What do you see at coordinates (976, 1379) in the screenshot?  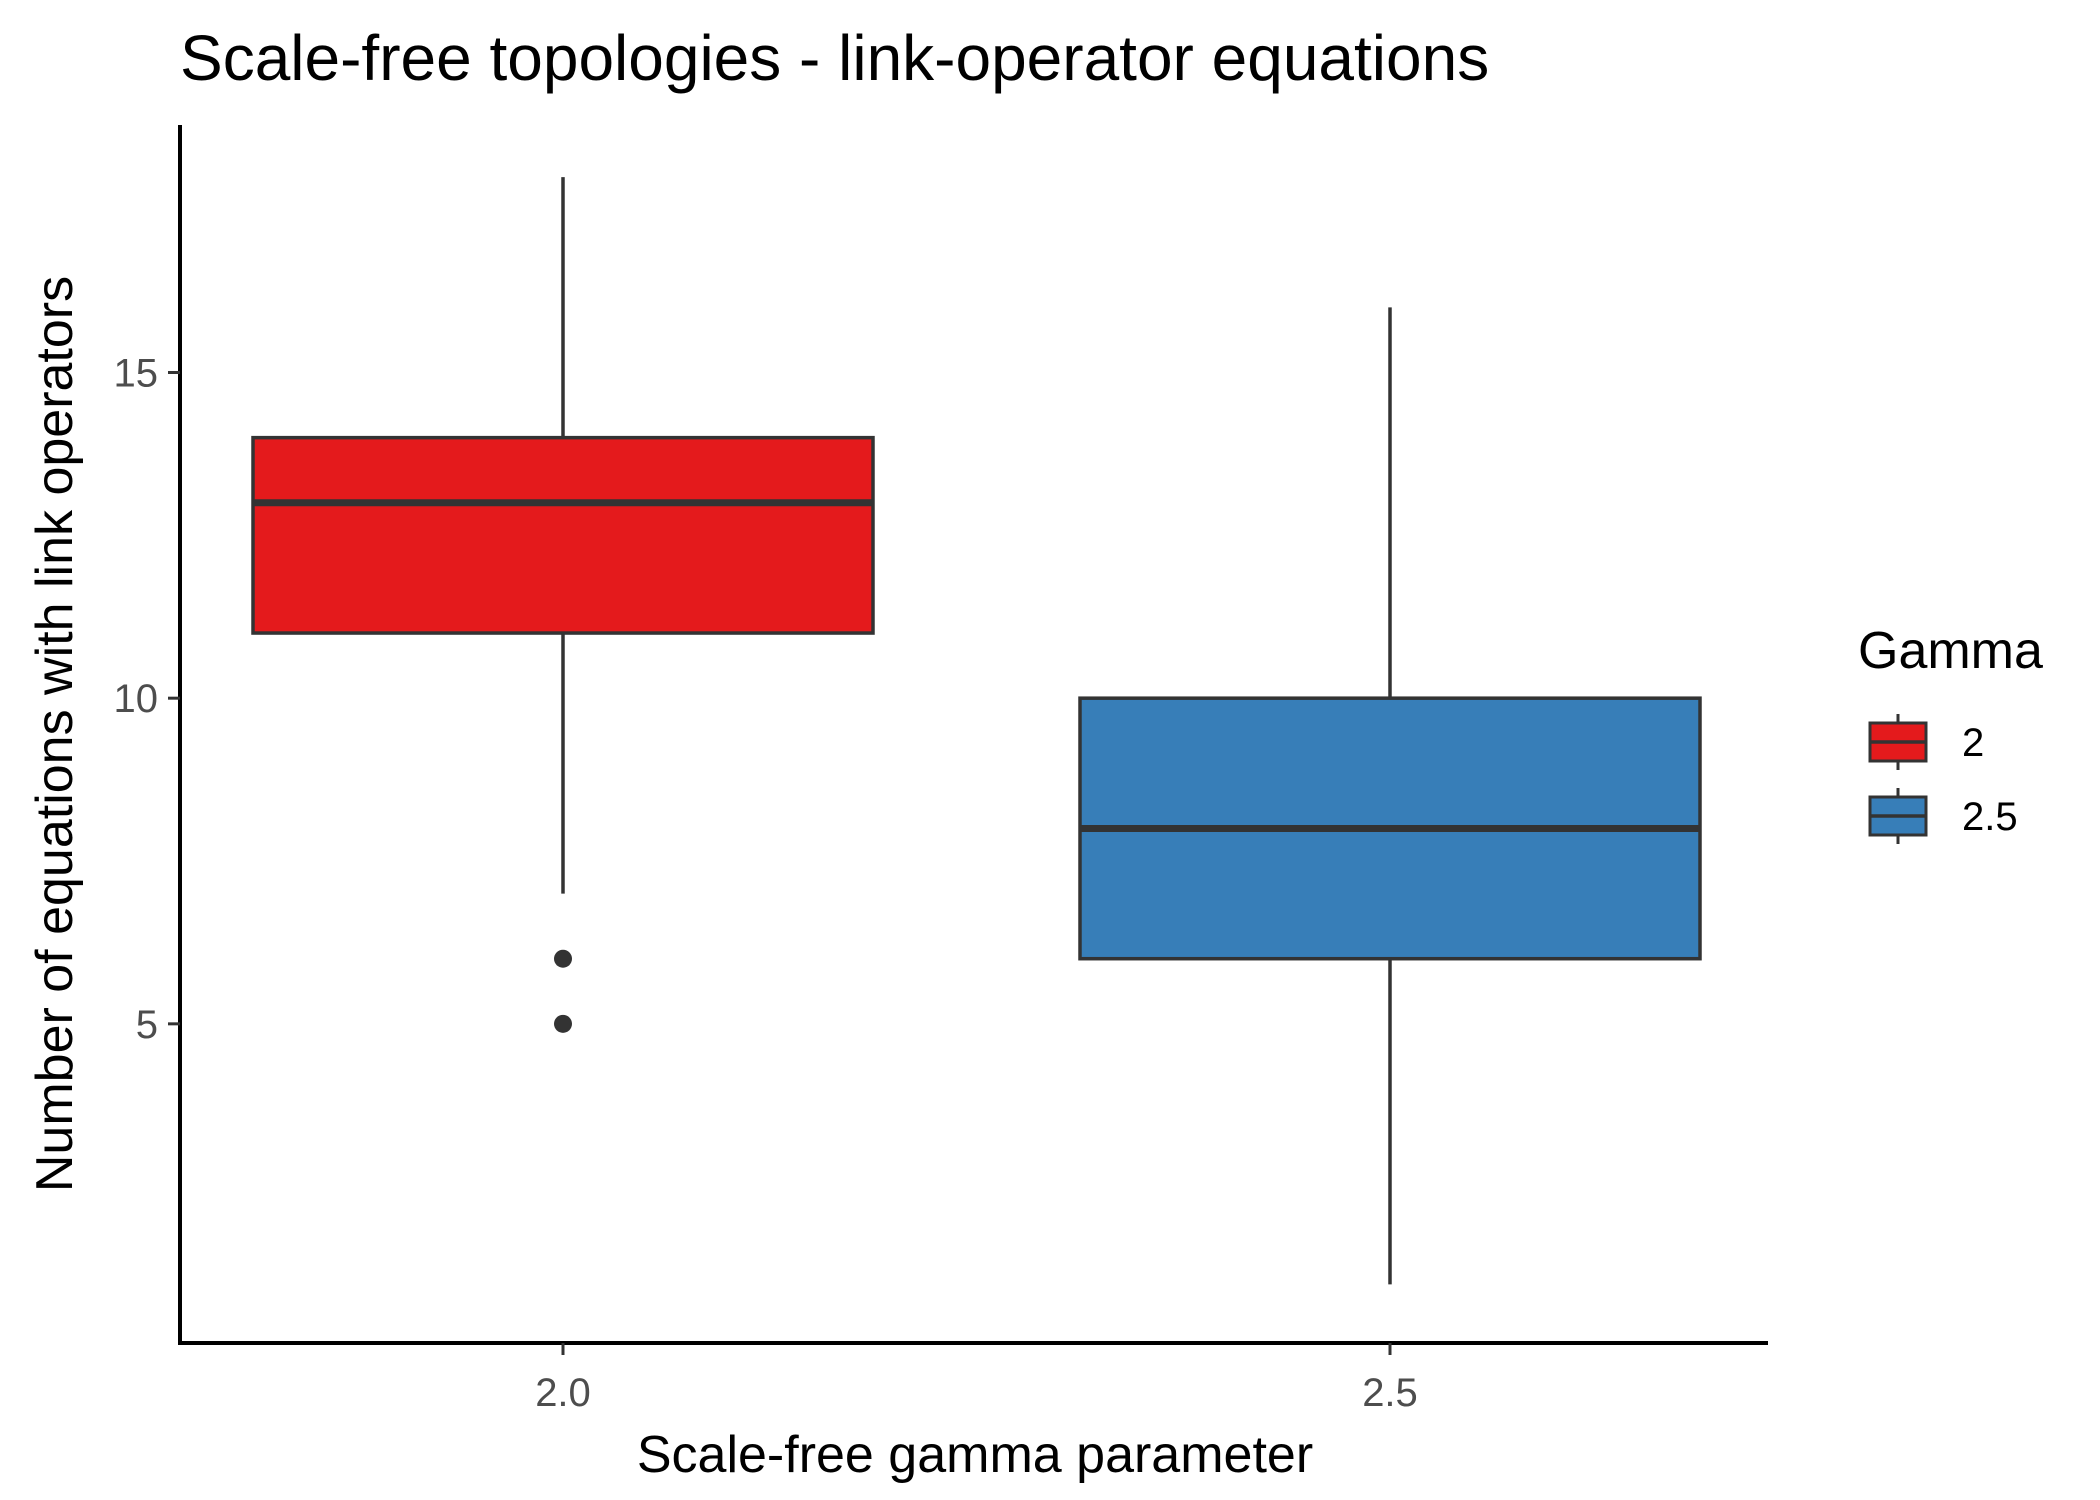 I see `x-ticks: 2.0 2.5` at bounding box center [976, 1379].